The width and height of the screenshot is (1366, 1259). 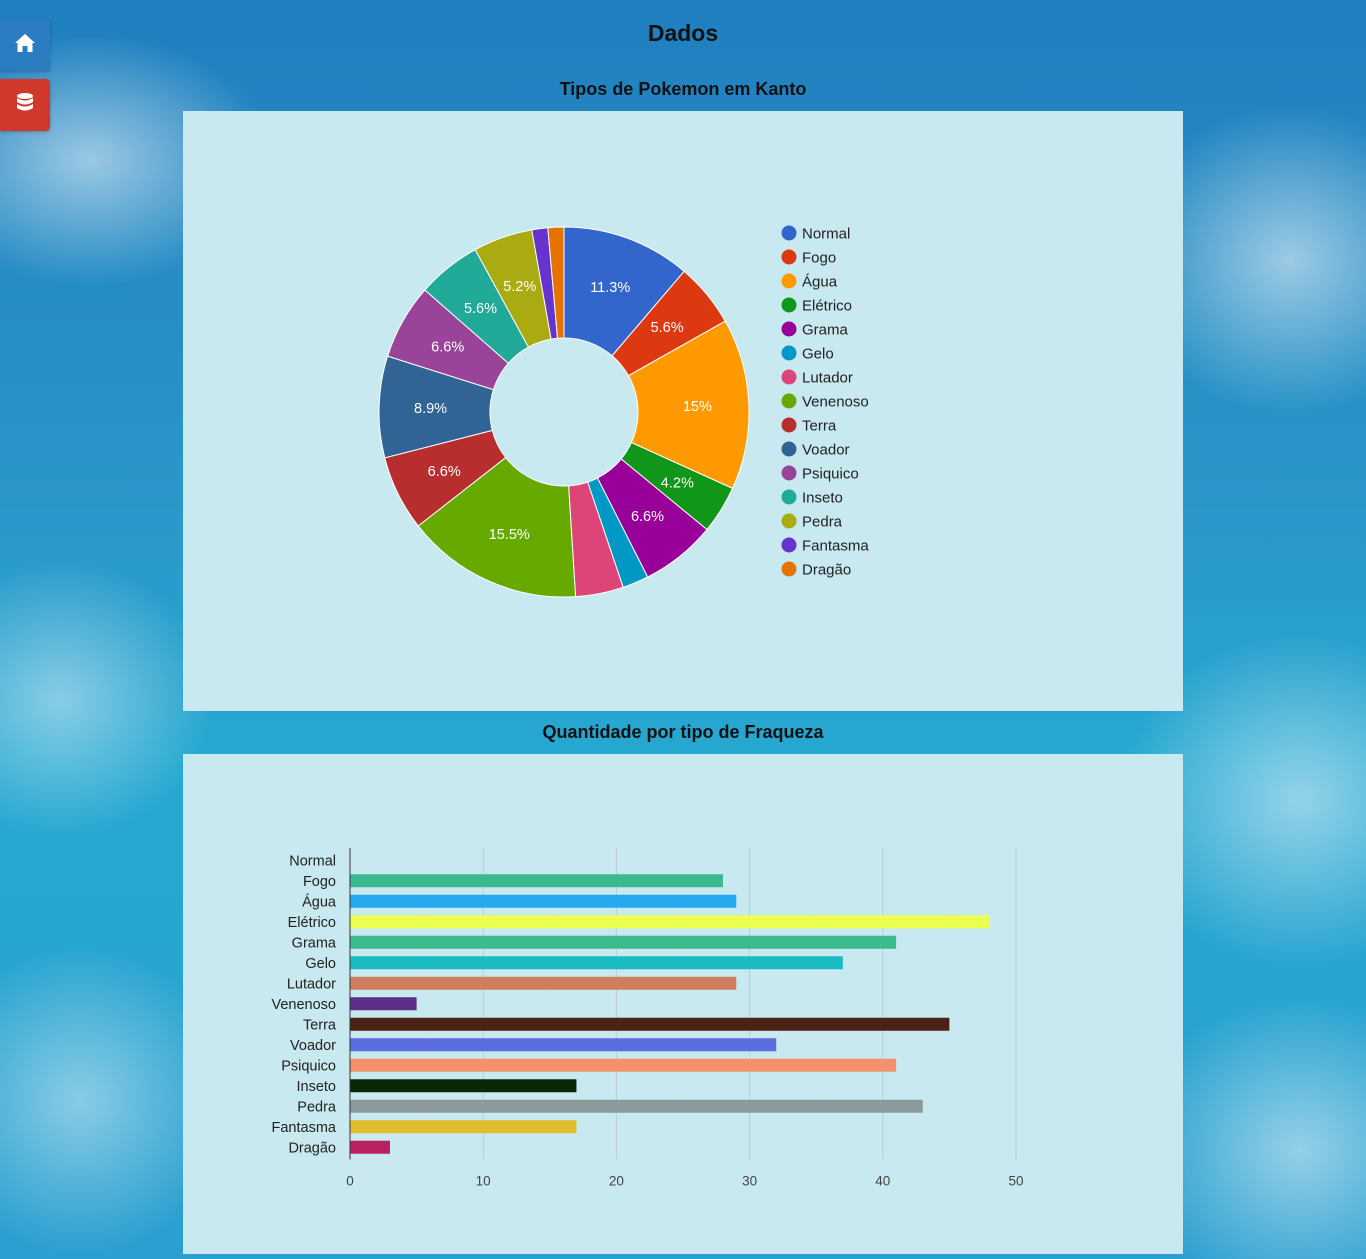 I want to click on pie-slice-dragao, so click(x=556, y=282).